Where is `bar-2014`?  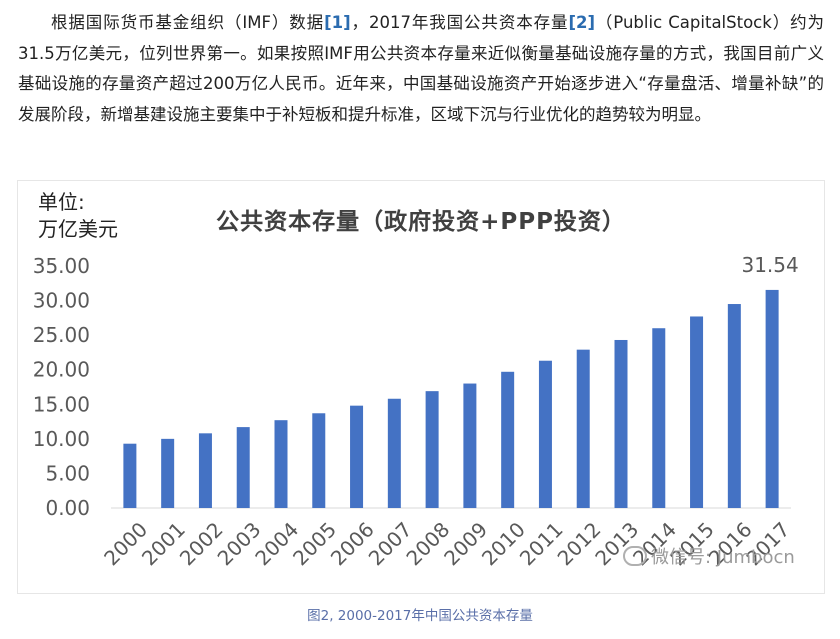 bar-2014 is located at coordinates (659, 418).